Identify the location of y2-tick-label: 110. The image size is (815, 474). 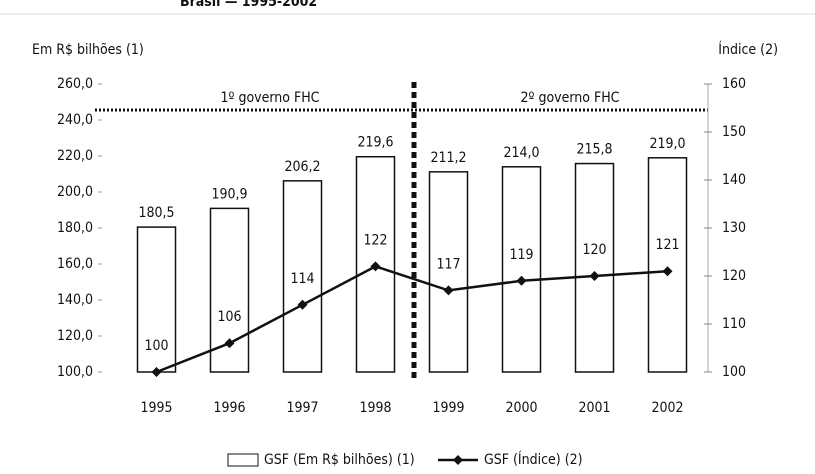
(734, 324).